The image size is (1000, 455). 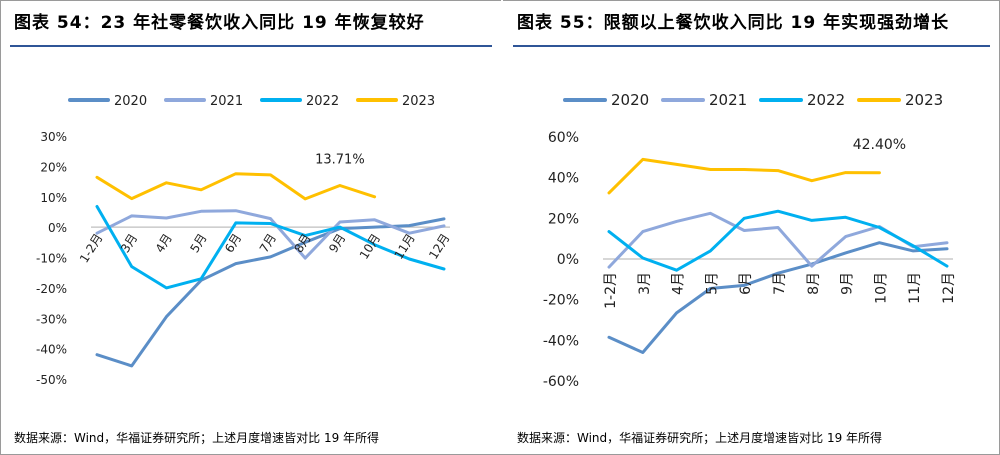 I want to click on x-tick-label: 4月, so click(x=679, y=283).